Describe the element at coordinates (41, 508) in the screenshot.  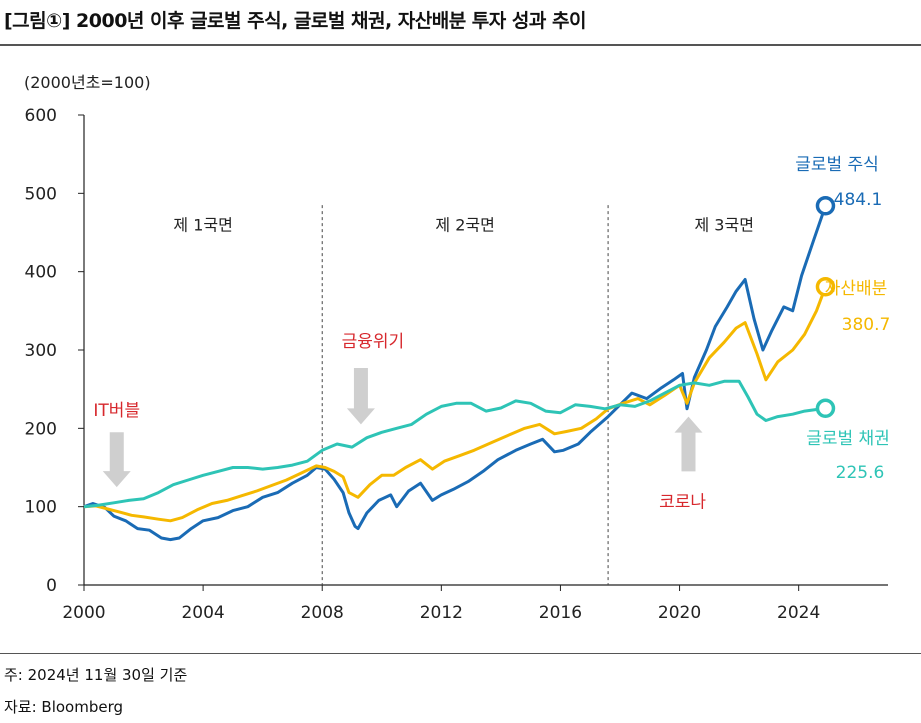
I see `y-tick-label: 100` at that location.